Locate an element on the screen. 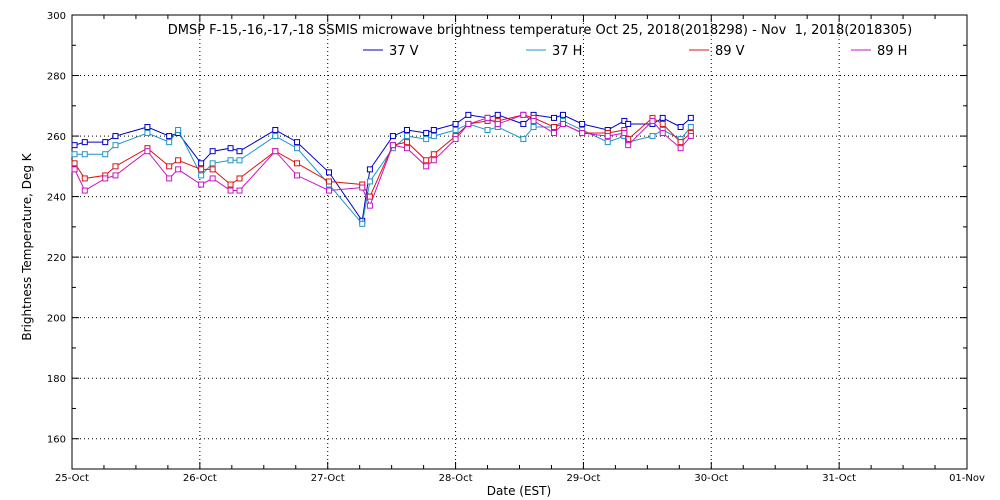 Image resolution: width=1000 pixels, height=500 pixels. y-tick-label: 160 is located at coordinates (56, 440).